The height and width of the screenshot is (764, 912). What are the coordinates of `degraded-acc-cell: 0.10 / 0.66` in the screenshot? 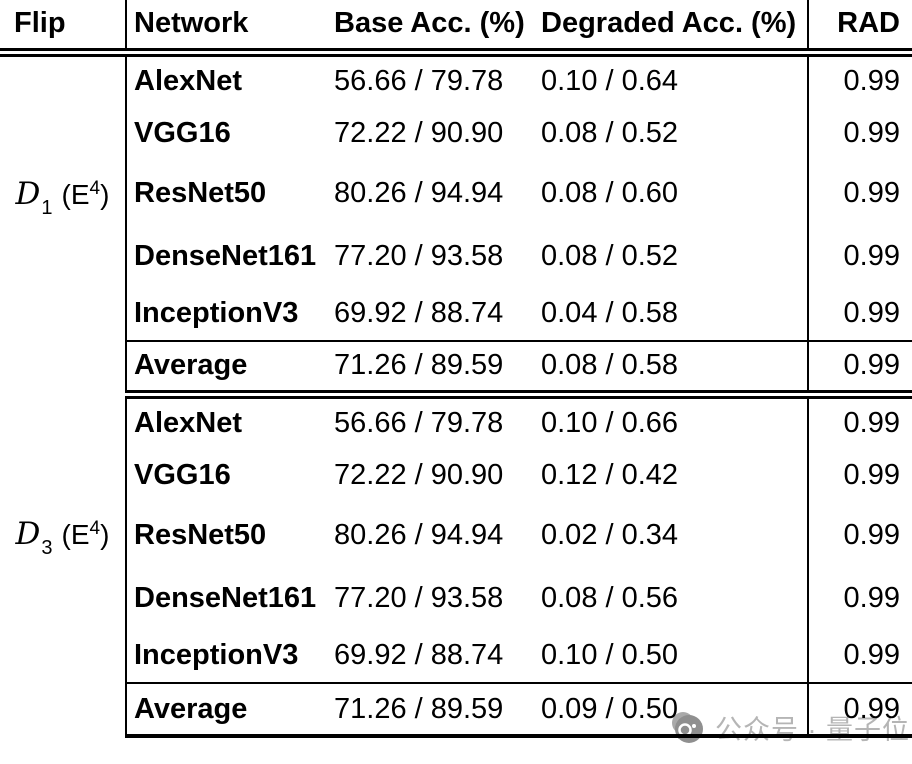 It's located at (610, 423).